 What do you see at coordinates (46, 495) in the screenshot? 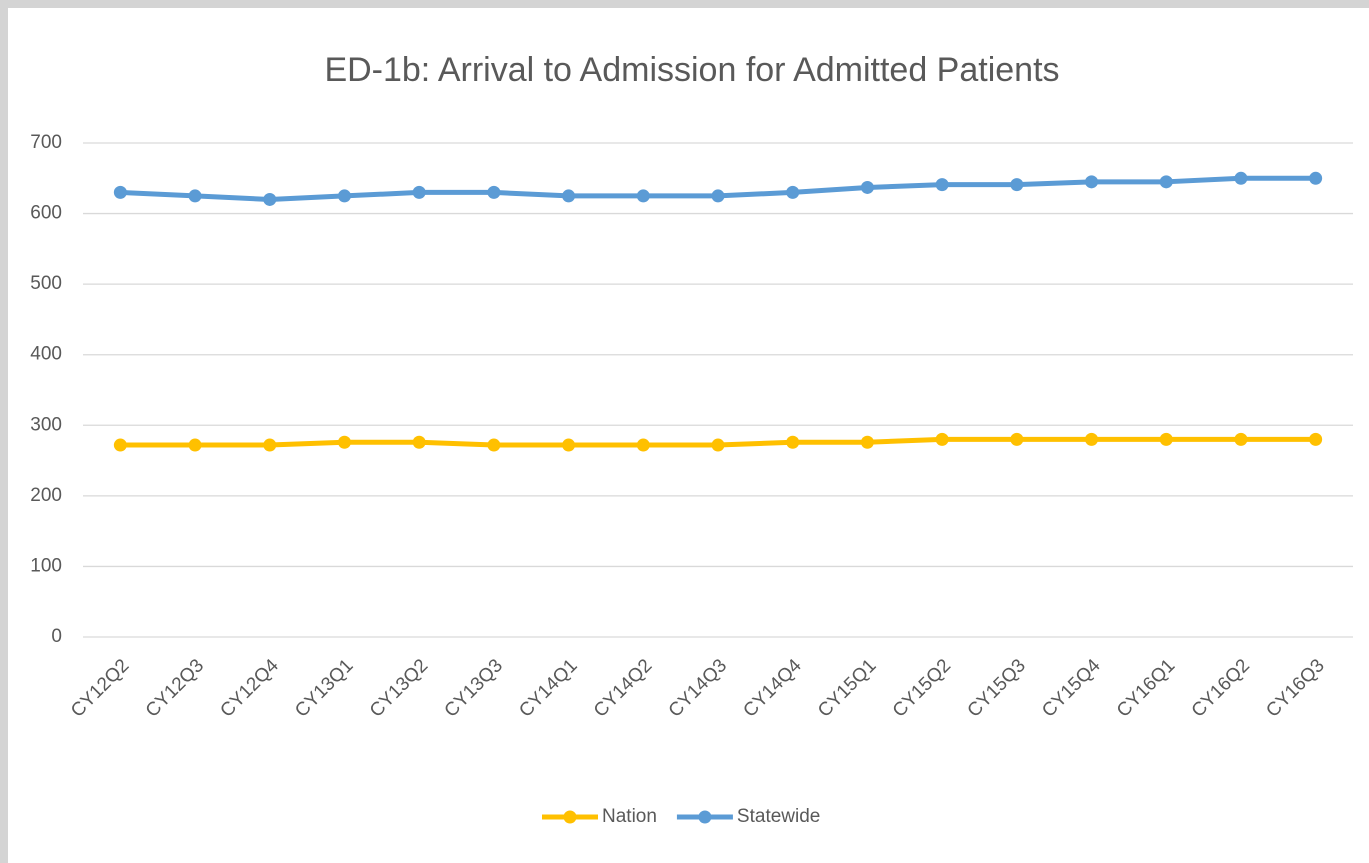
I see `y-tick-label: 200` at bounding box center [46, 495].